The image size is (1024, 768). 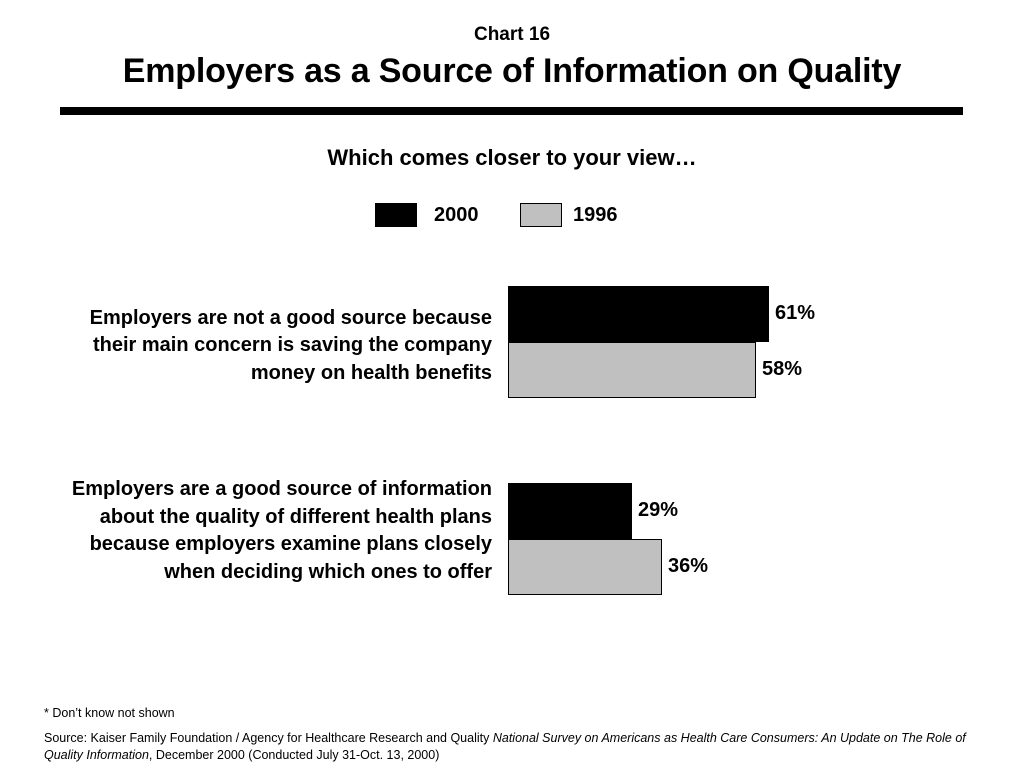 I want to click on title-rule, so click(x=511, y=111).